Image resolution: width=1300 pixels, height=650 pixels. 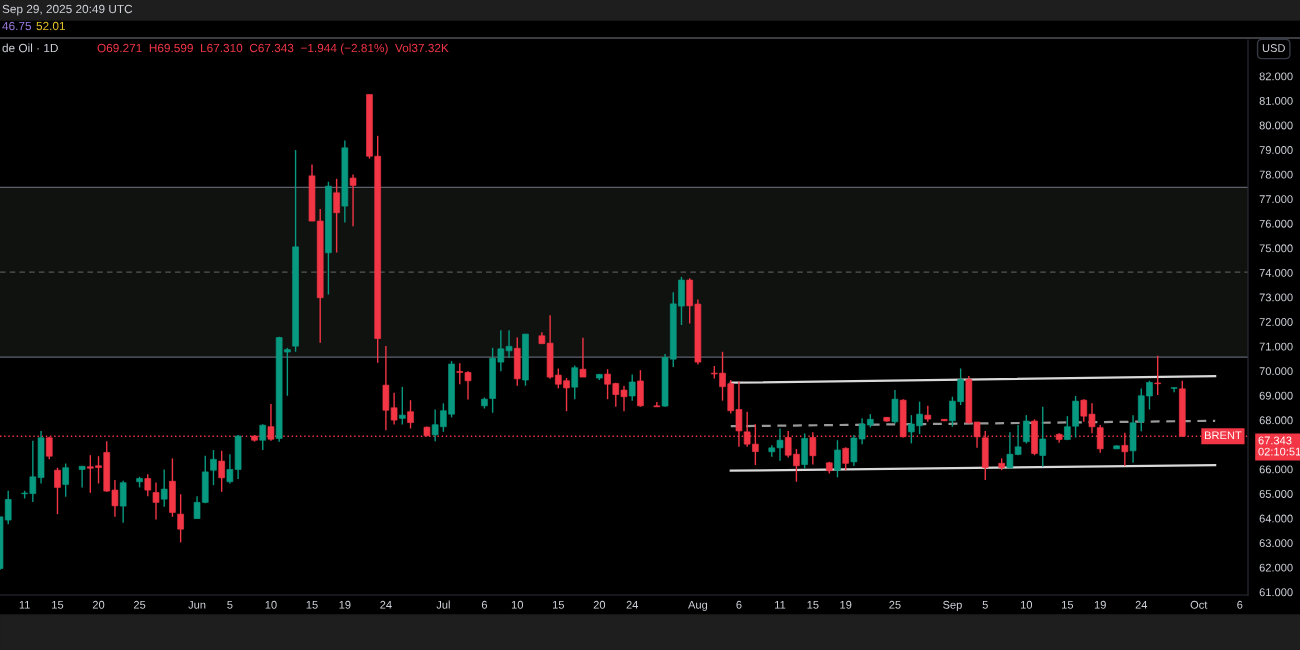 I want to click on y-tick-label: 66.000, so click(x=1276, y=469).